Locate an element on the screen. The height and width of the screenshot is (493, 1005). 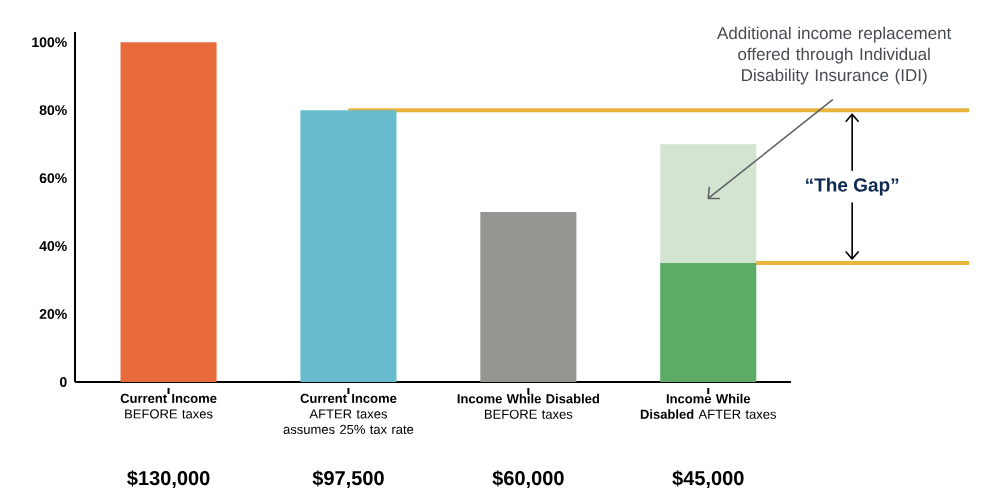
y-tick-label: 40% is located at coordinates (53, 246).